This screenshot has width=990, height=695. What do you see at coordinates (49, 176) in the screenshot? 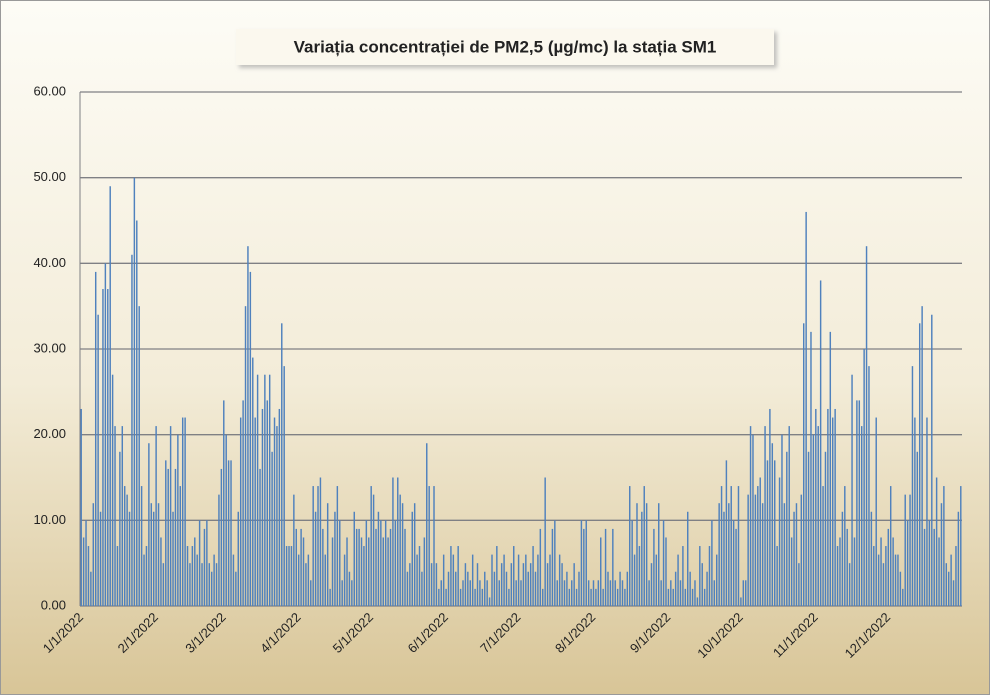
I see `y-tick-label: 50.00` at bounding box center [49, 176].